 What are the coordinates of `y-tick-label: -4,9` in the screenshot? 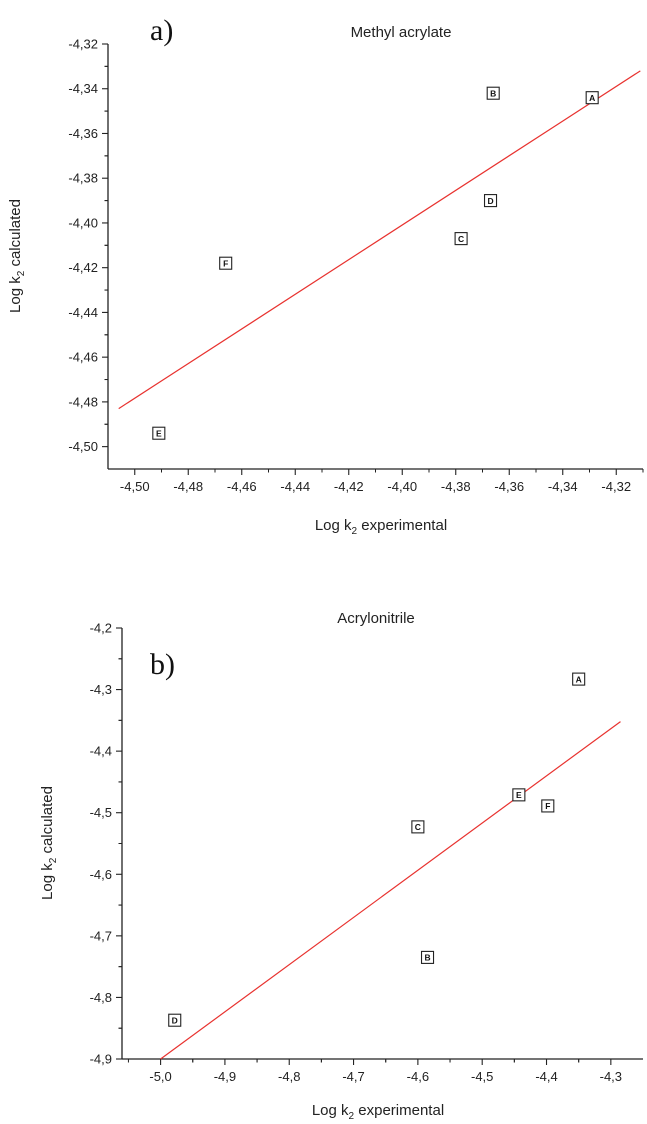 It's located at (101, 1059).